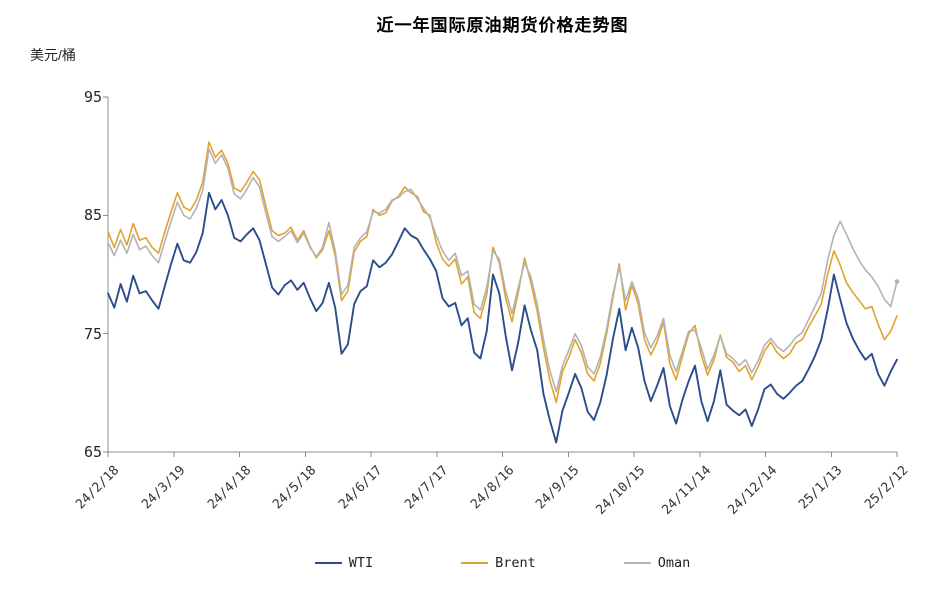  I want to click on legend-swatch-brent, so click(475, 563).